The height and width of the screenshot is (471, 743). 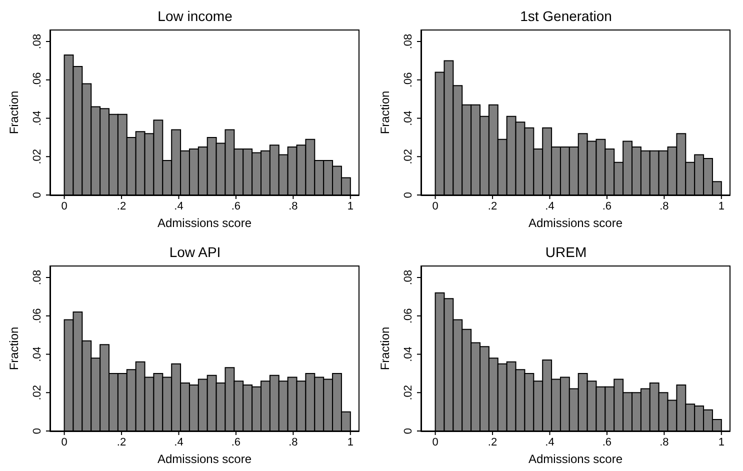 What do you see at coordinates (566, 16) in the screenshot?
I see `chart-title: 1st Generation` at bounding box center [566, 16].